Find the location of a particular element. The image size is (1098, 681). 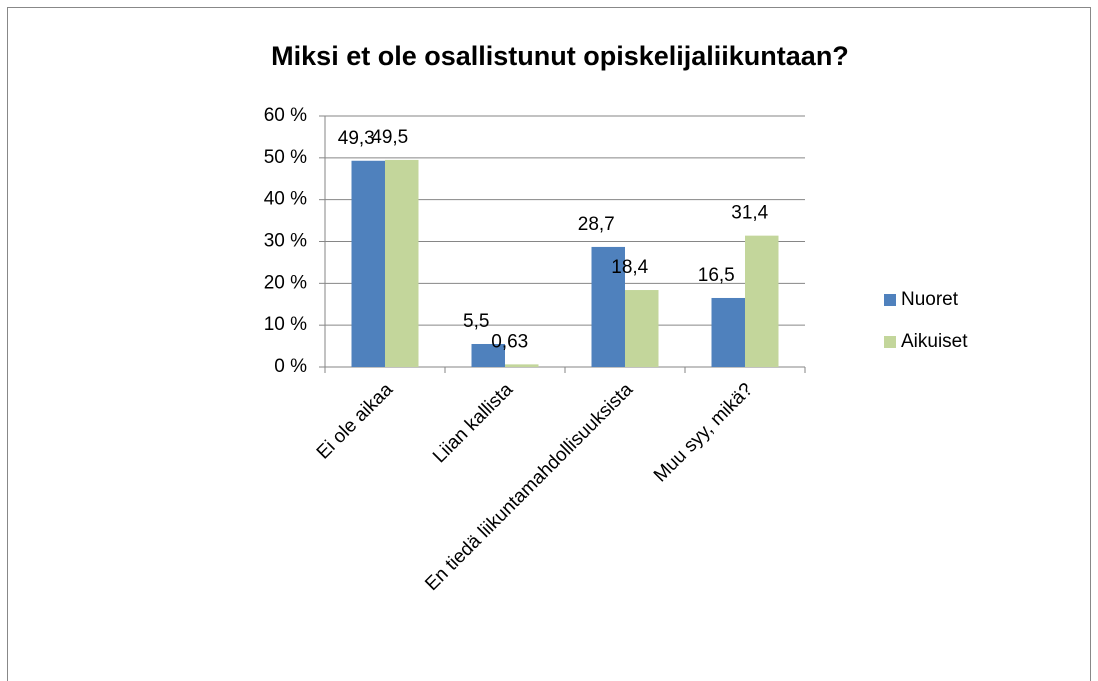

y-tick-label: 50 % is located at coordinates (285, 157).